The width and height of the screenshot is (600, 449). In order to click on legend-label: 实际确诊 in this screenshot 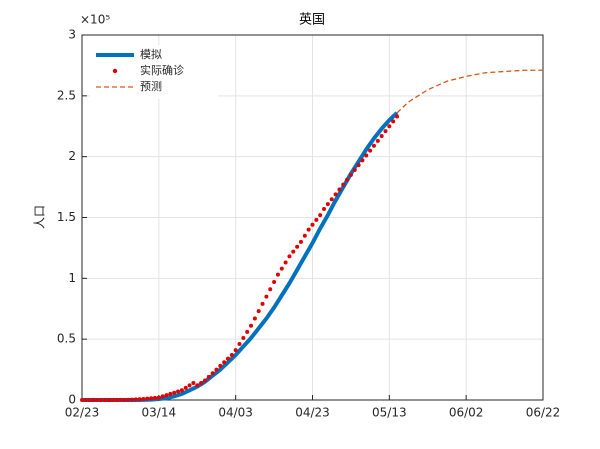, I will do `click(162, 70)`.